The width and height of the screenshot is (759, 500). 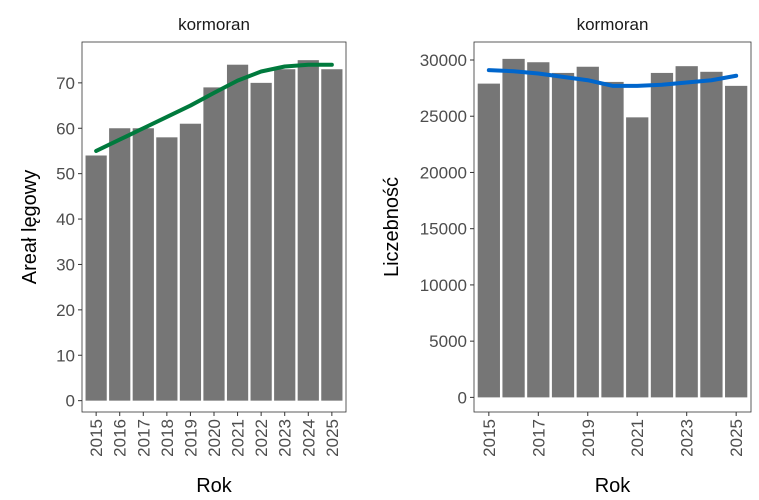 What do you see at coordinates (65, 83) in the screenshot?
I see `y-tick-label: 70` at bounding box center [65, 83].